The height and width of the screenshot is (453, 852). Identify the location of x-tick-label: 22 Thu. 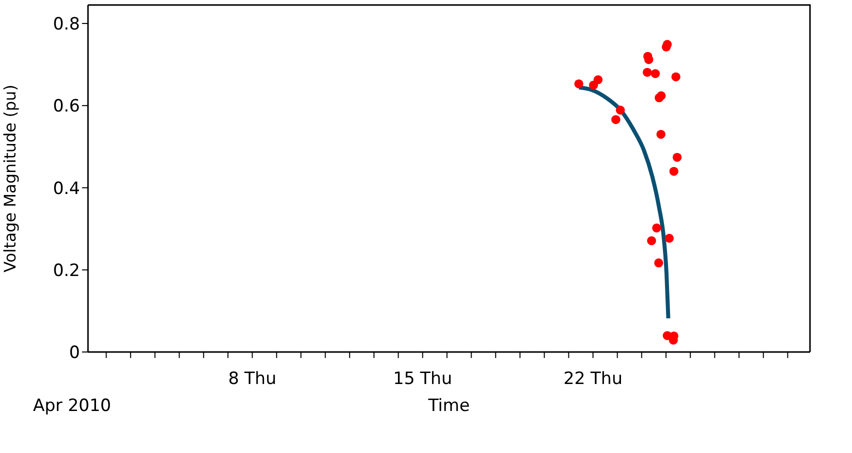
(593, 379).